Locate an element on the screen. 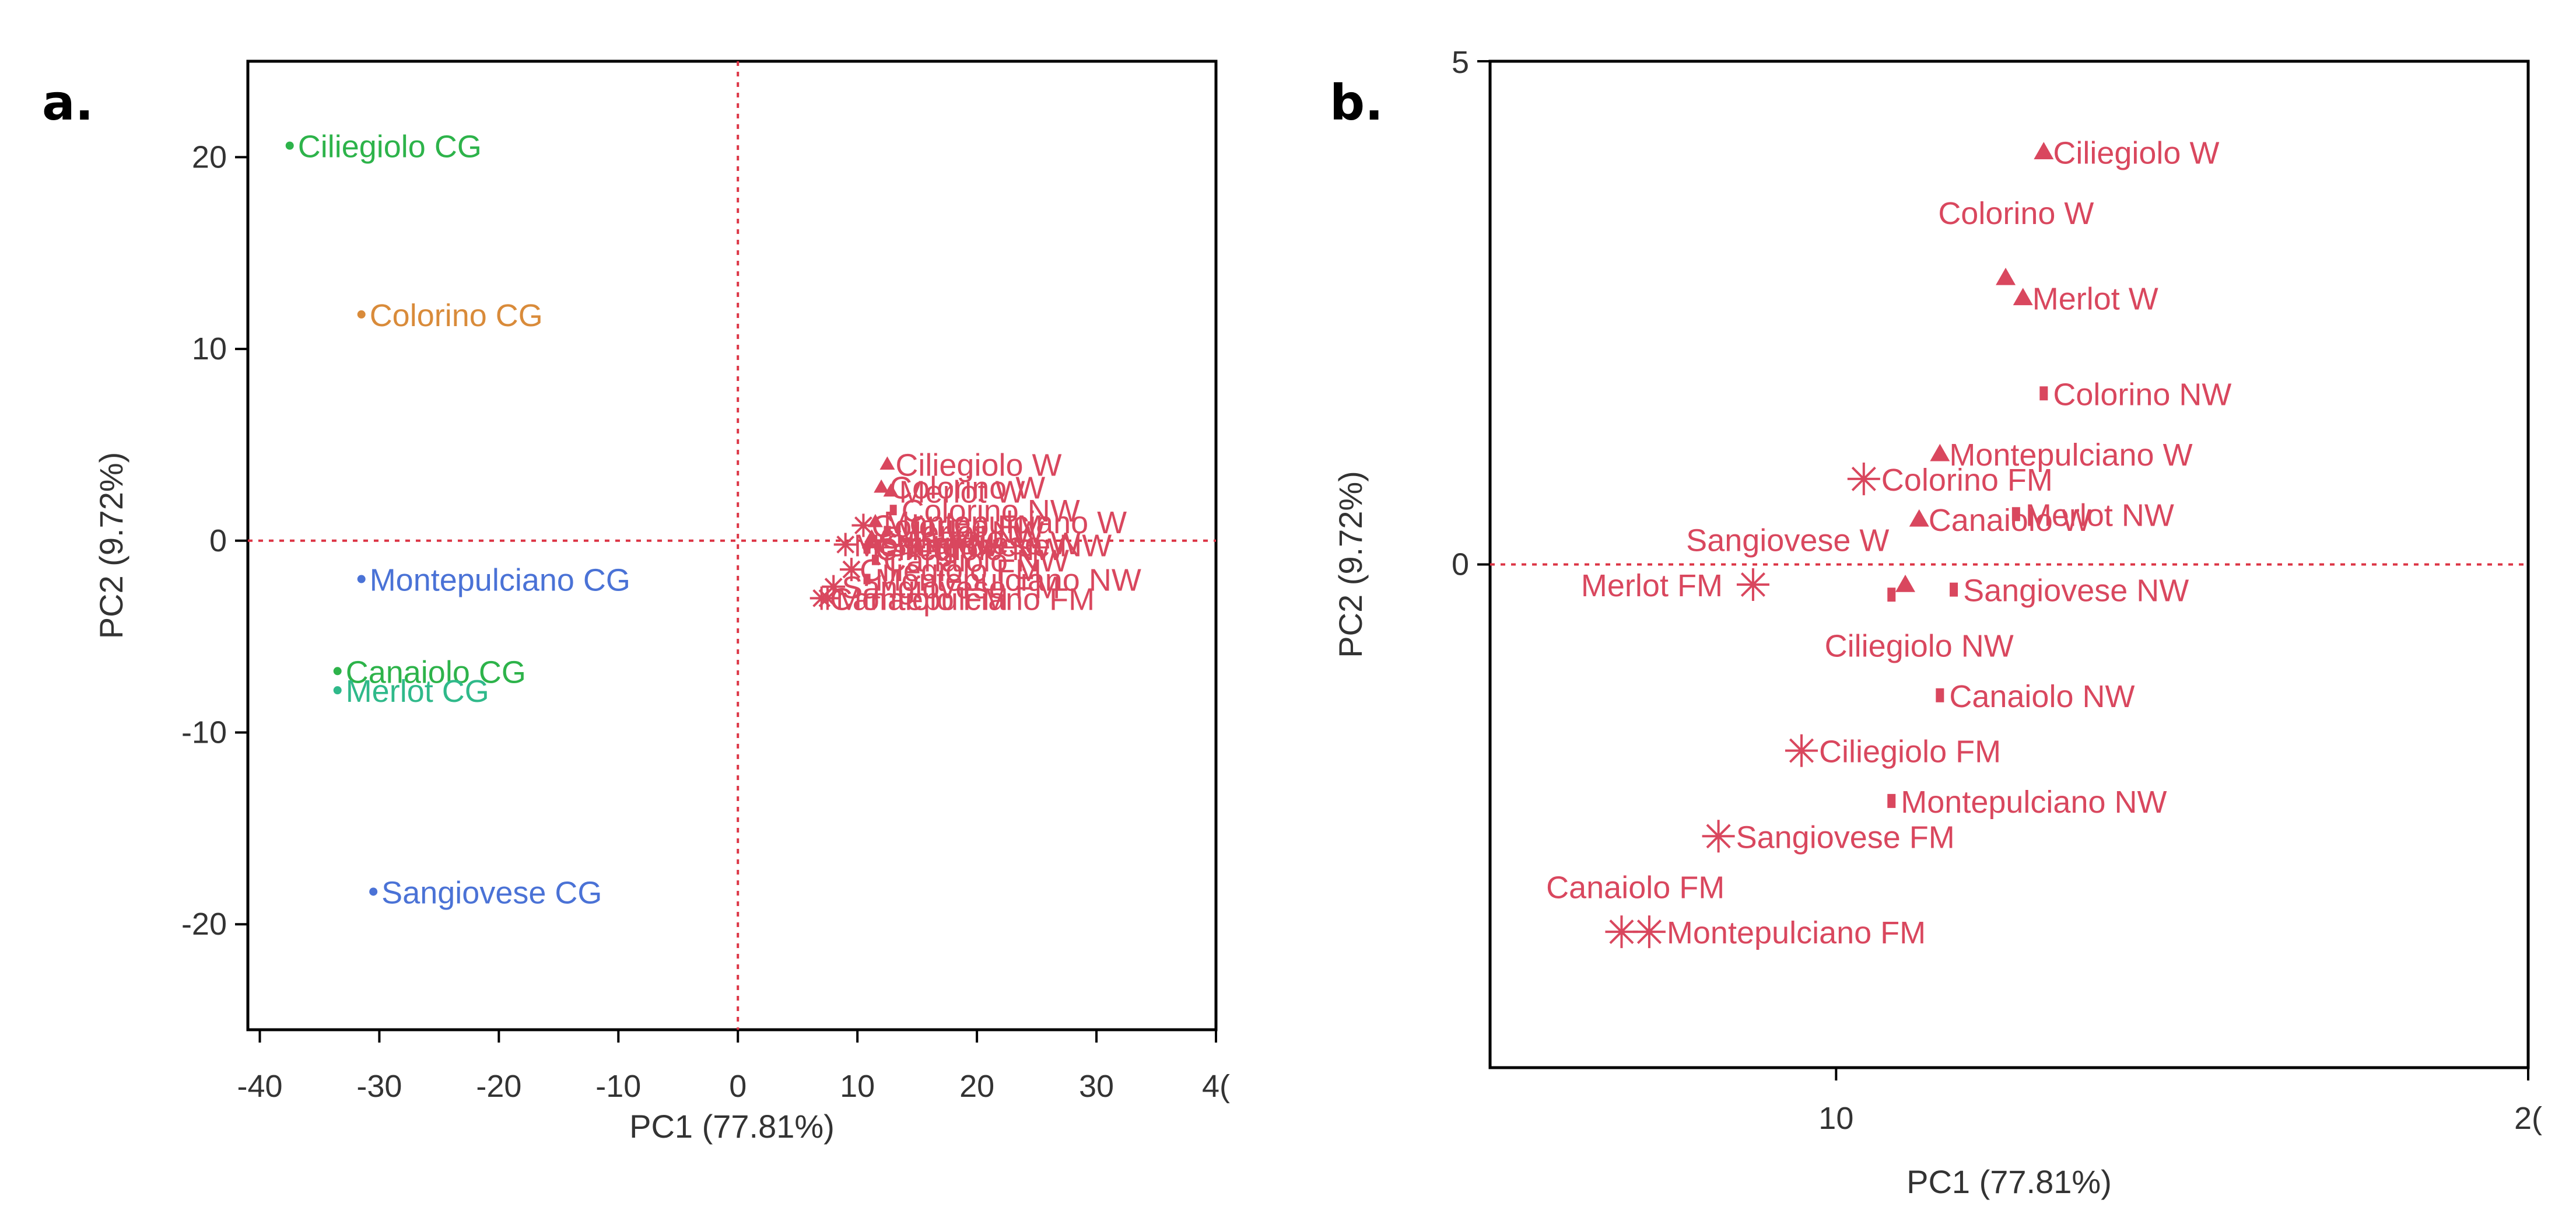 The width and height of the screenshot is (2576, 1210). data-point: Montepulciano FM is located at coordinates (1779, 932).